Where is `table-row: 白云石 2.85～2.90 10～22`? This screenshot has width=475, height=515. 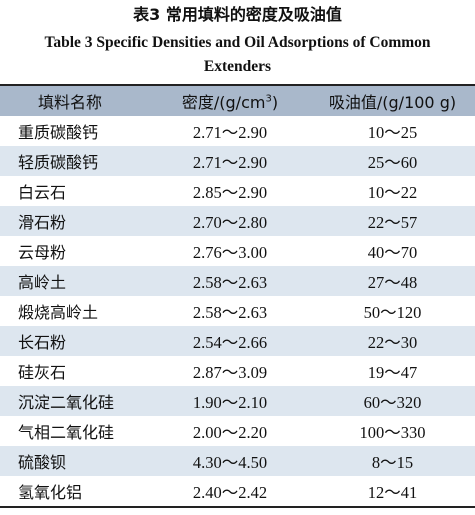
table-row: 白云石 2.85～2.90 10～22 is located at coordinates (237, 191).